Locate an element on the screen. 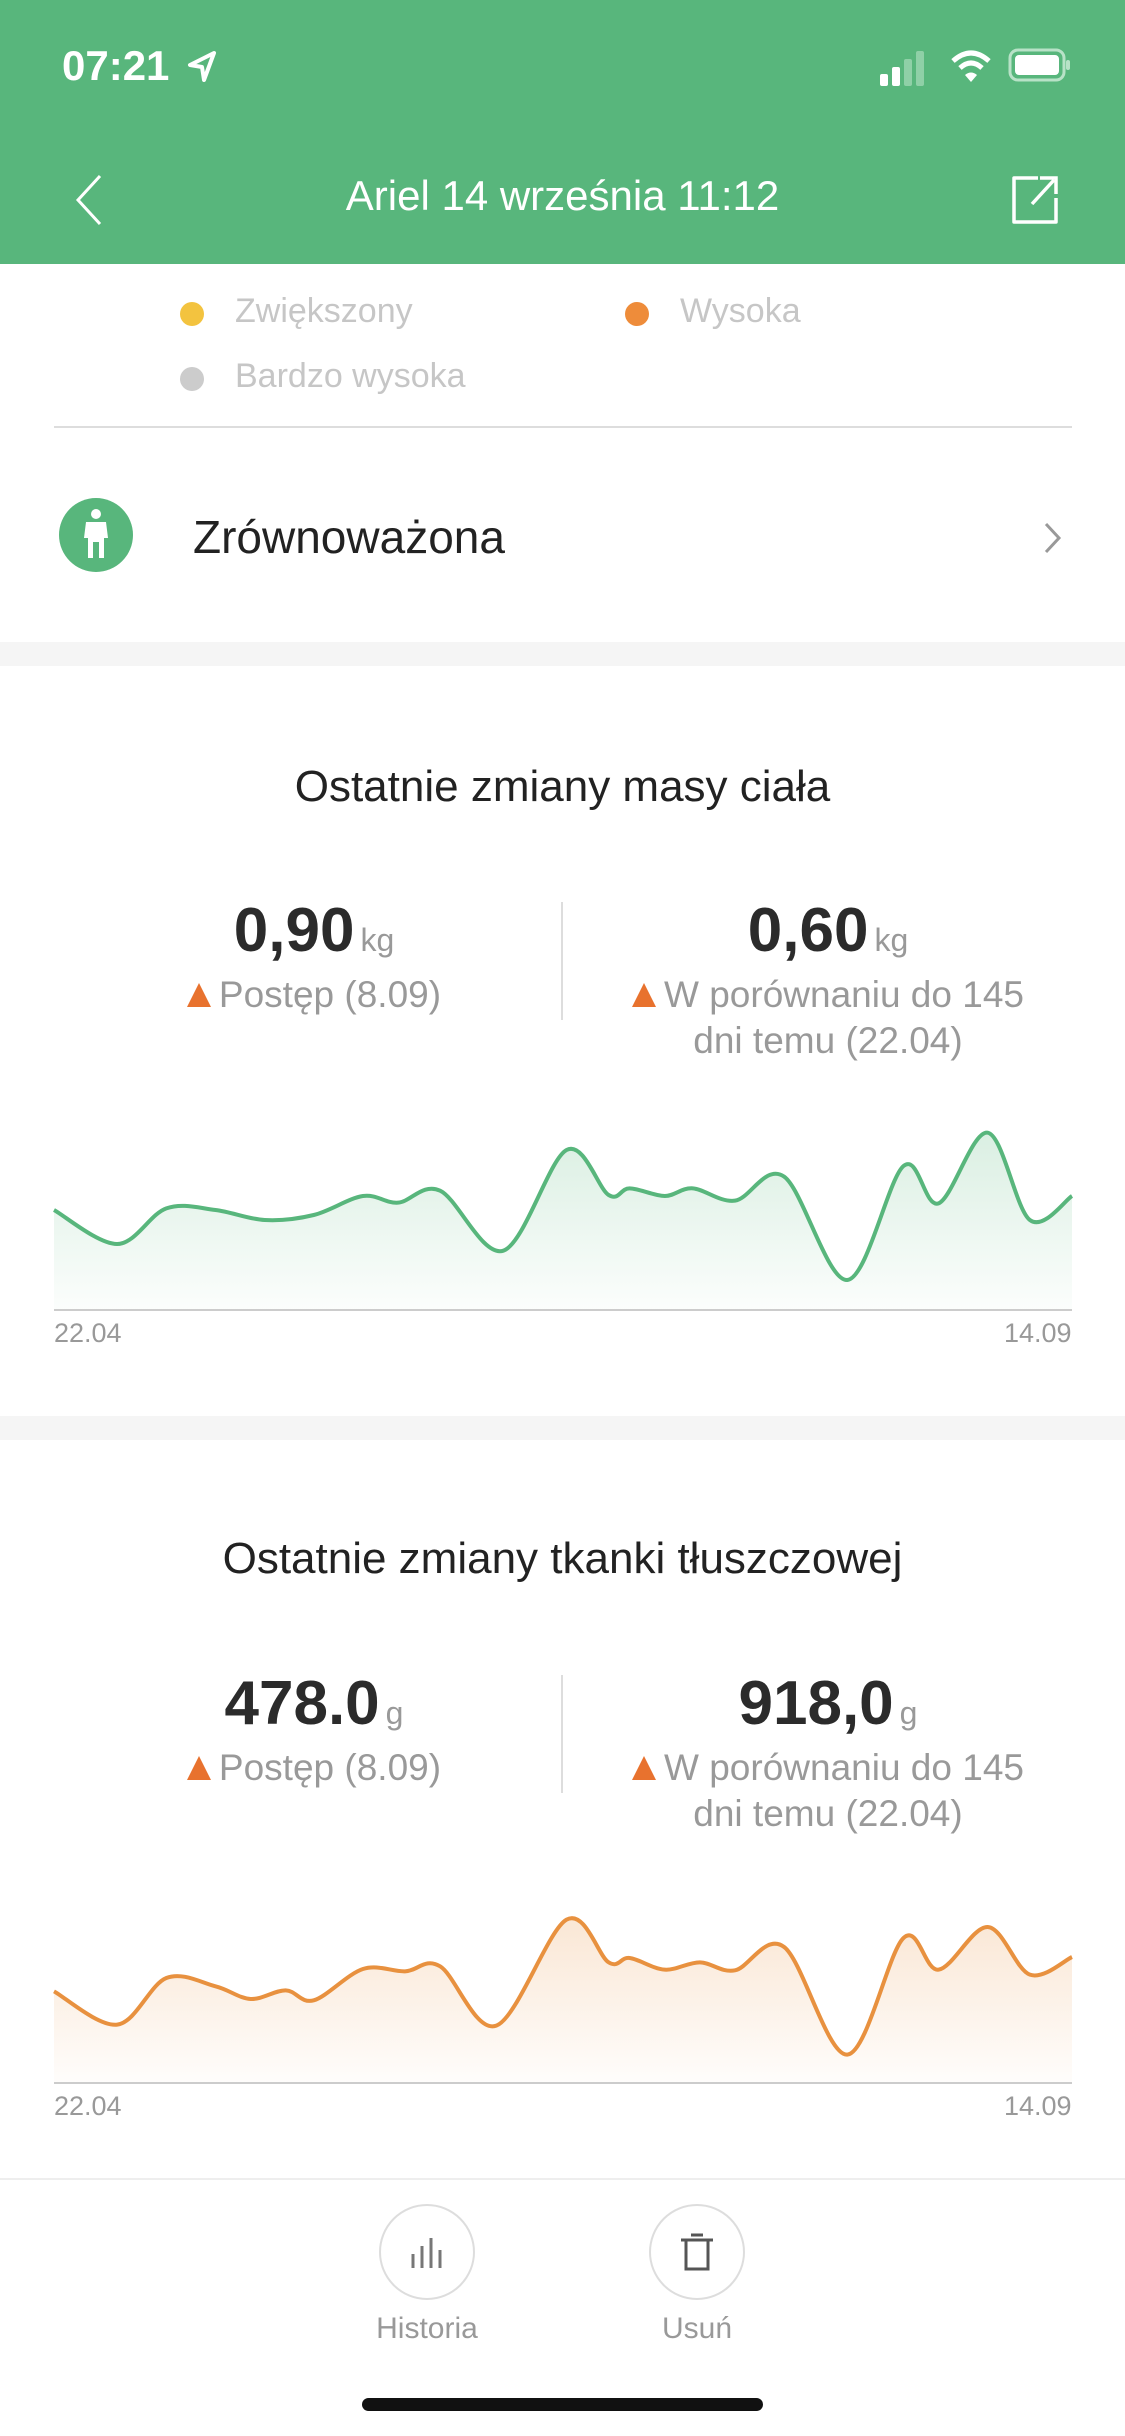 The width and height of the screenshot is (1125, 2436). fat-compare-value: 918,0 is located at coordinates (816, 1703).